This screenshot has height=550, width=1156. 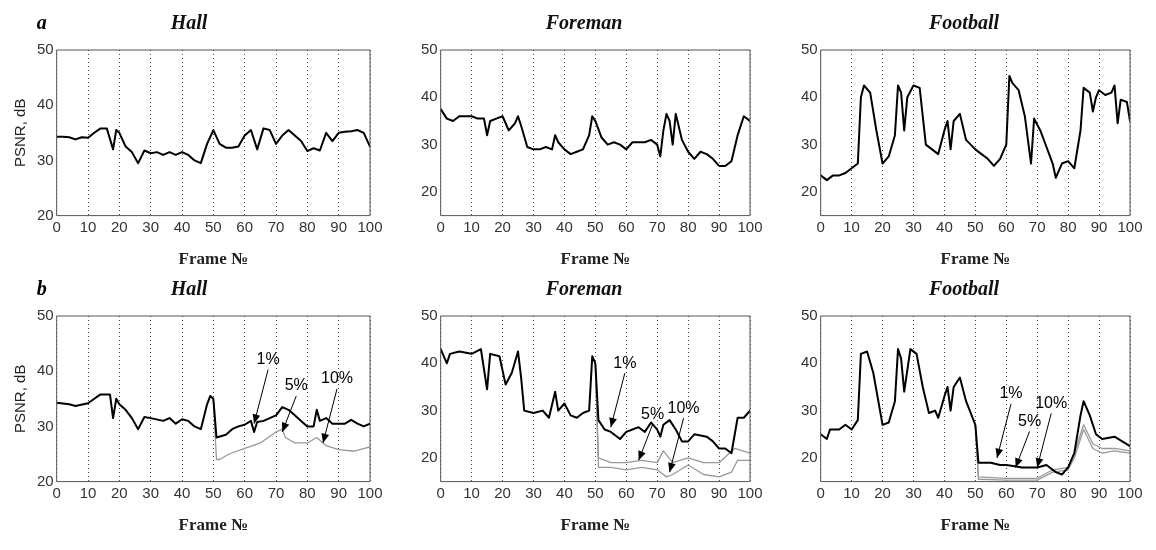 What do you see at coordinates (268, 359) in the screenshot?
I see `annotation: 1%` at bounding box center [268, 359].